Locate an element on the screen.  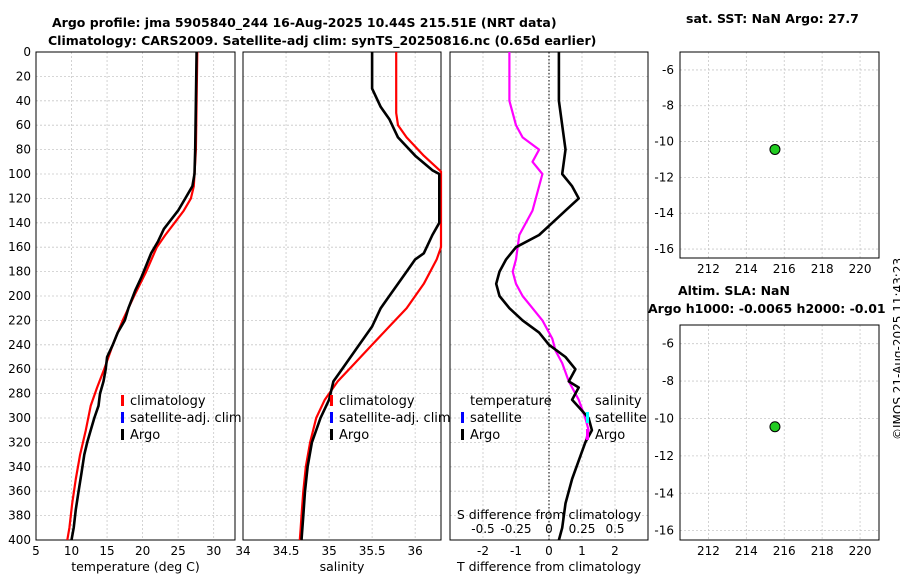
sst-title: sat. SST: NaN Argo: 27.7 is located at coordinates (772, 18).